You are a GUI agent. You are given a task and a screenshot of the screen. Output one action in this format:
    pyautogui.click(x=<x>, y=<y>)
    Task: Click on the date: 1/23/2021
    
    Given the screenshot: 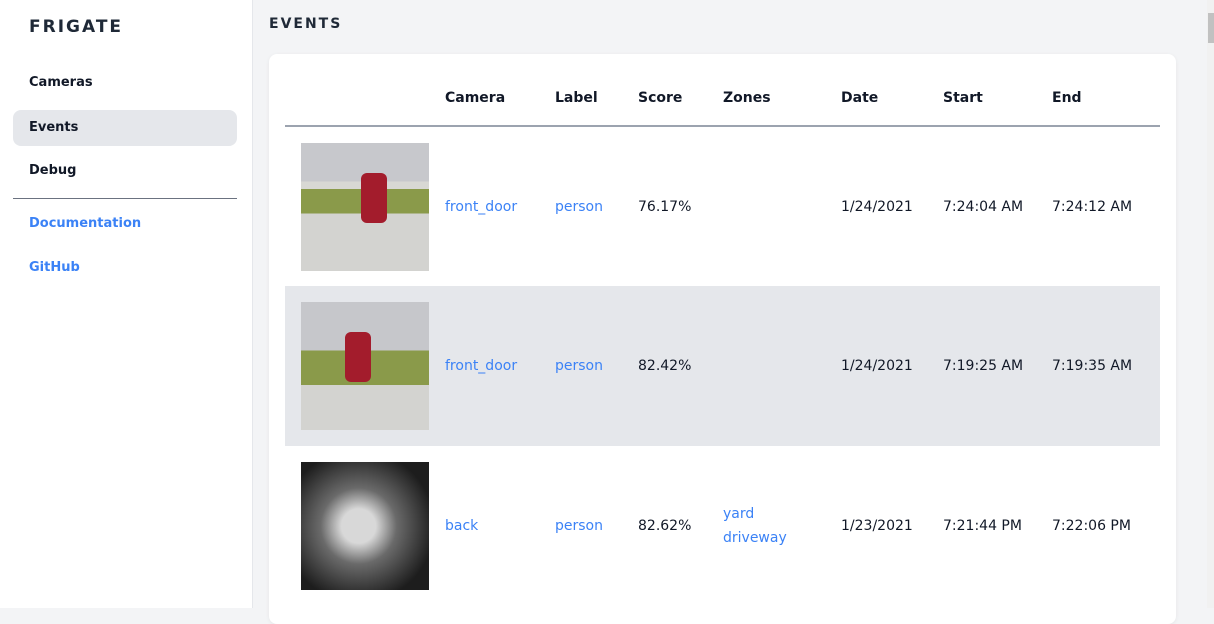 What is the action you would take?
    pyautogui.click(x=877, y=526)
    